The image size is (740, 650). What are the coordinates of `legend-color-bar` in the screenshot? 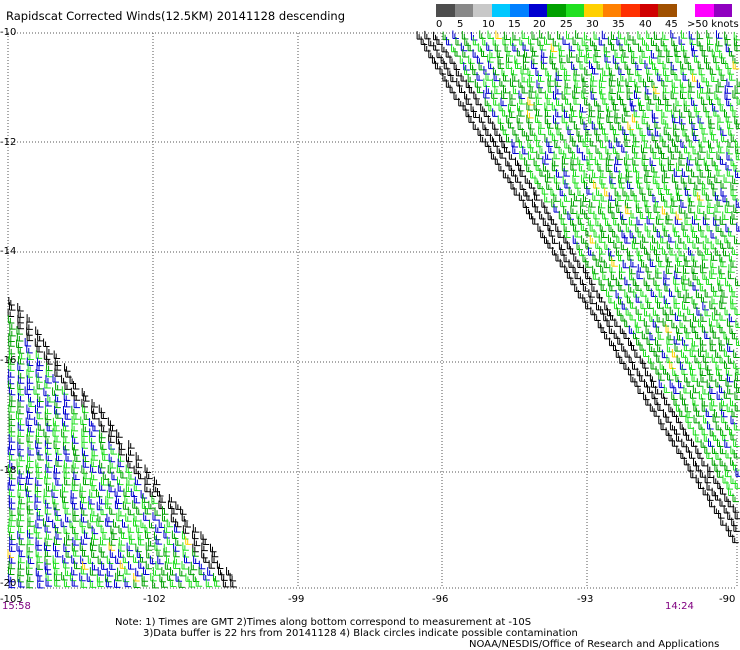 It's located at (586, 10).